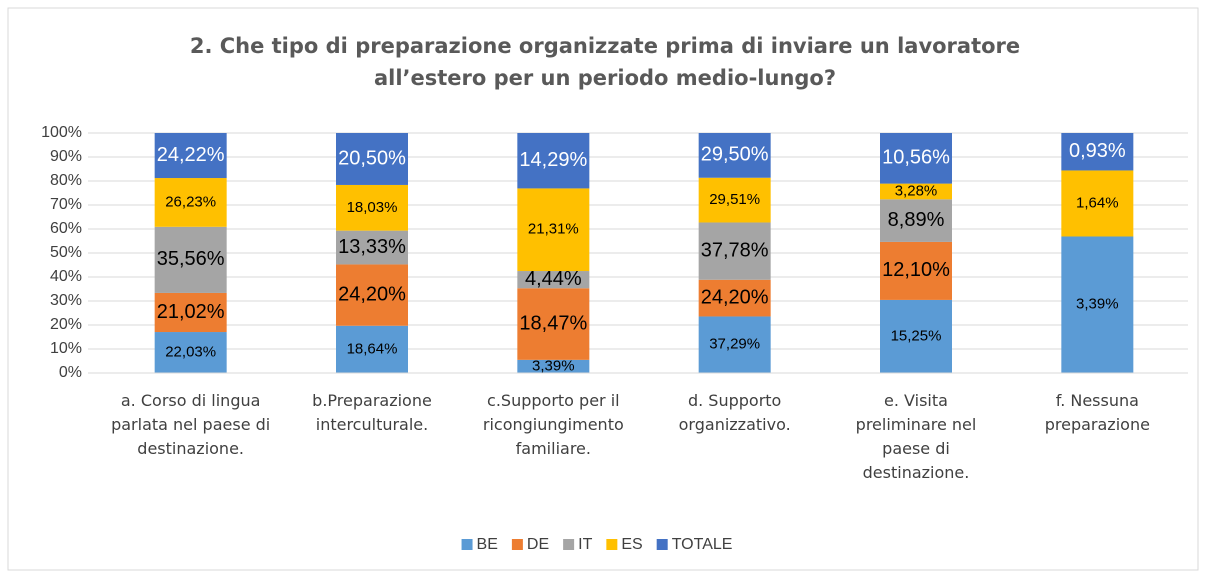 Image resolution: width=1207 pixels, height=584 pixels. Describe the element at coordinates (66, 180) in the screenshot. I see `y-tick-label: 80%` at that location.